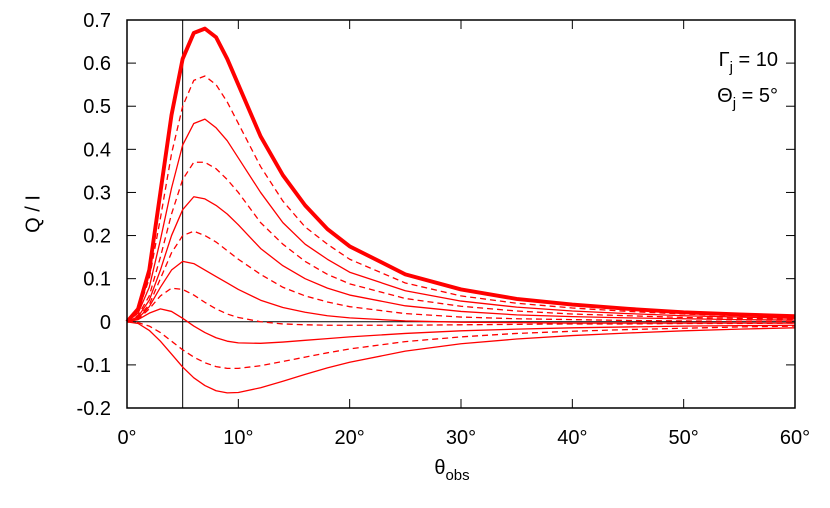 The image size is (830, 508). I want to click on x-tick-label: 20°, so click(350, 438).